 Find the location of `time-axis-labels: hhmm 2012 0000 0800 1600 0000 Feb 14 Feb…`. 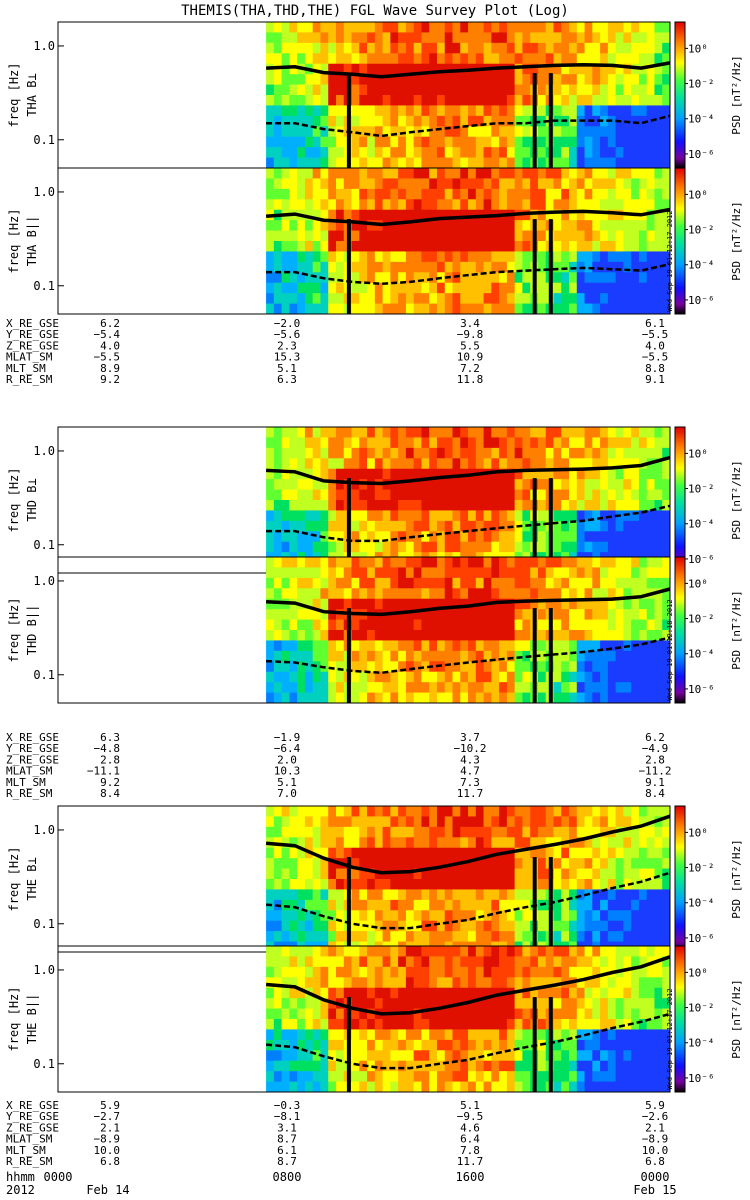

time-axis-labels: hhmm 2012 0000 0800 1600 0000 Feb 14 Feb… is located at coordinates (341, 1183).